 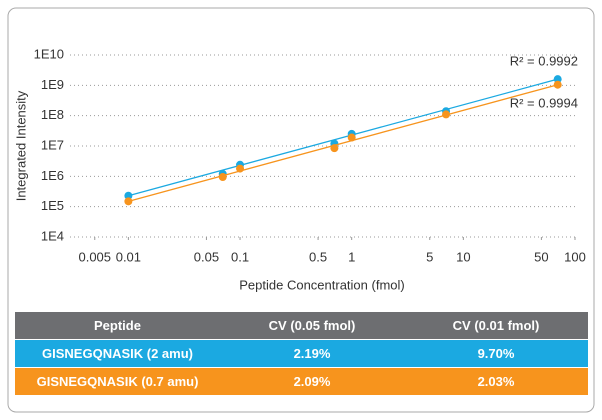 What do you see at coordinates (496, 325) in the screenshot?
I see `header-cell: CV (0.01 fmol)` at bounding box center [496, 325].